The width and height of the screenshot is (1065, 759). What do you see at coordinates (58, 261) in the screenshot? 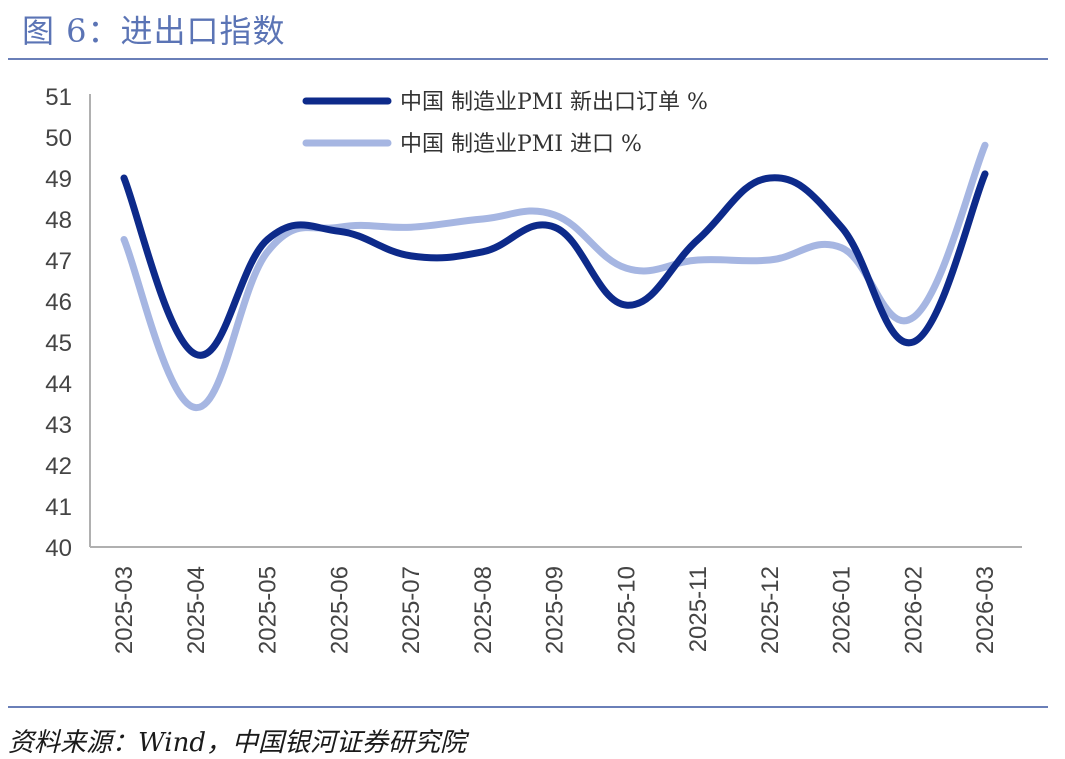
I see `y-tick-label: 47` at bounding box center [58, 261].